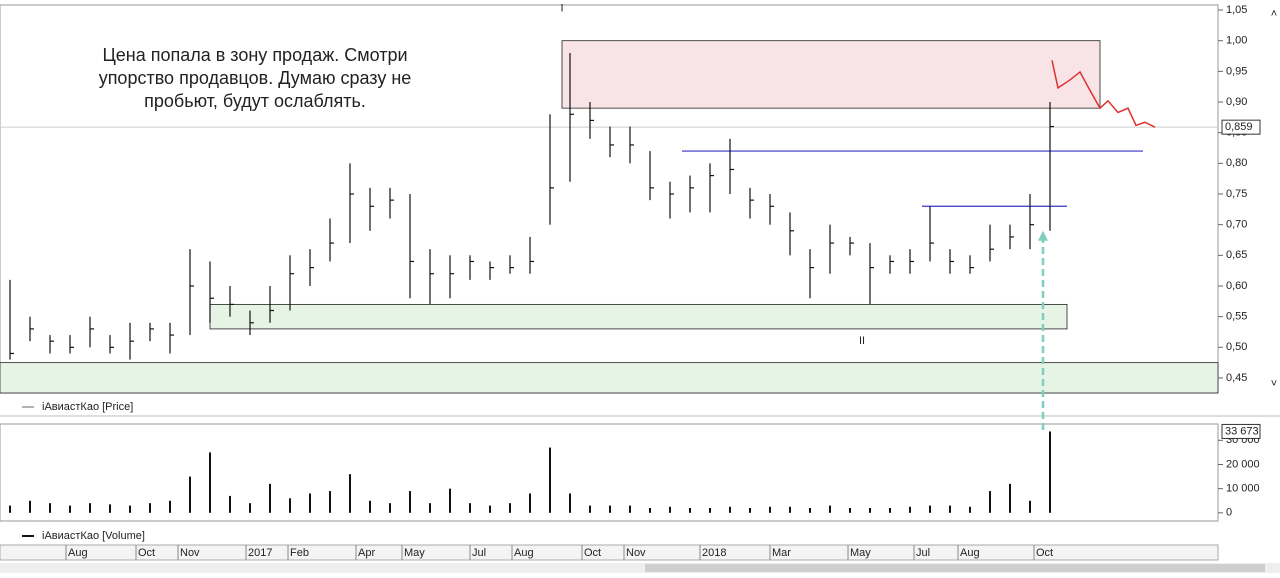 The image size is (1280, 578). Describe the element at coordinates (714, 553) in the screenshot. I see `x-tick-label: 2018` at that location.